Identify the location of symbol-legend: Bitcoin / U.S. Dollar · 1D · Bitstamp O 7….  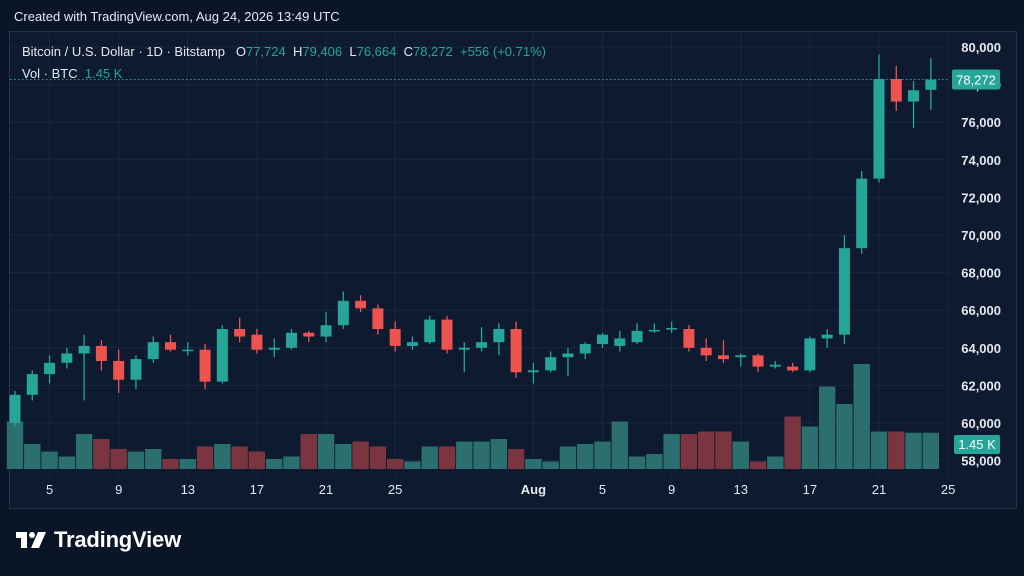
(284, 51).